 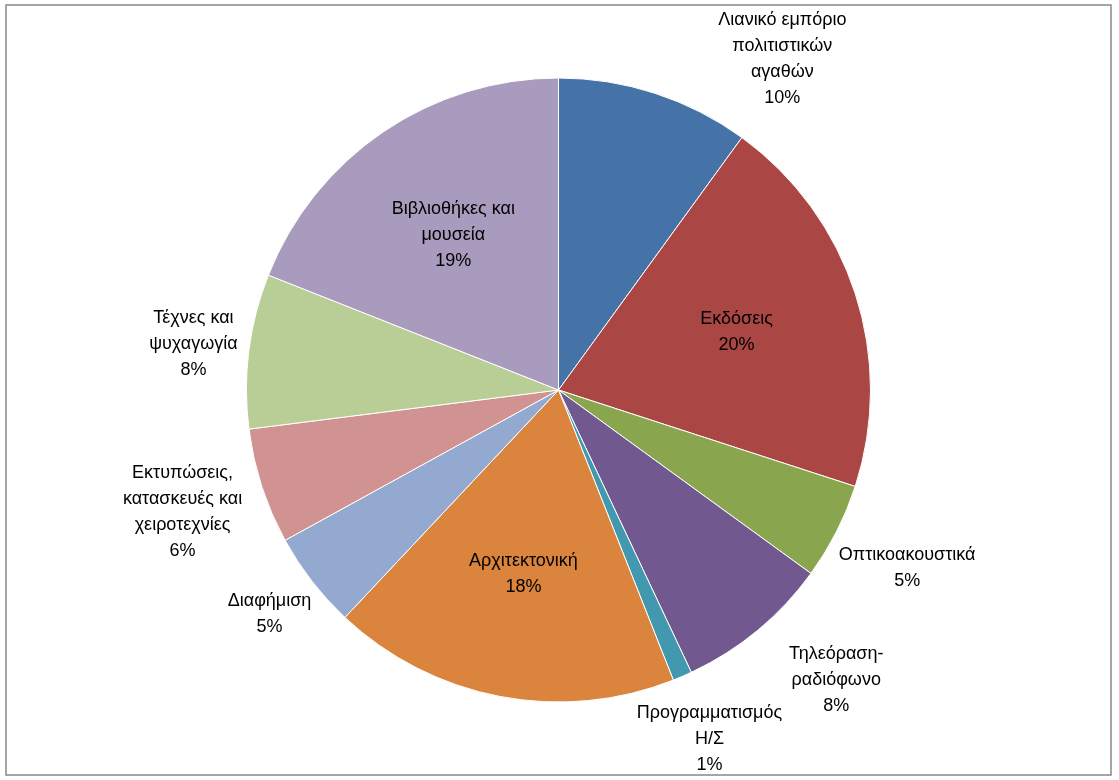 I want to click on data-label: 10%, so click(x=782, y=97).